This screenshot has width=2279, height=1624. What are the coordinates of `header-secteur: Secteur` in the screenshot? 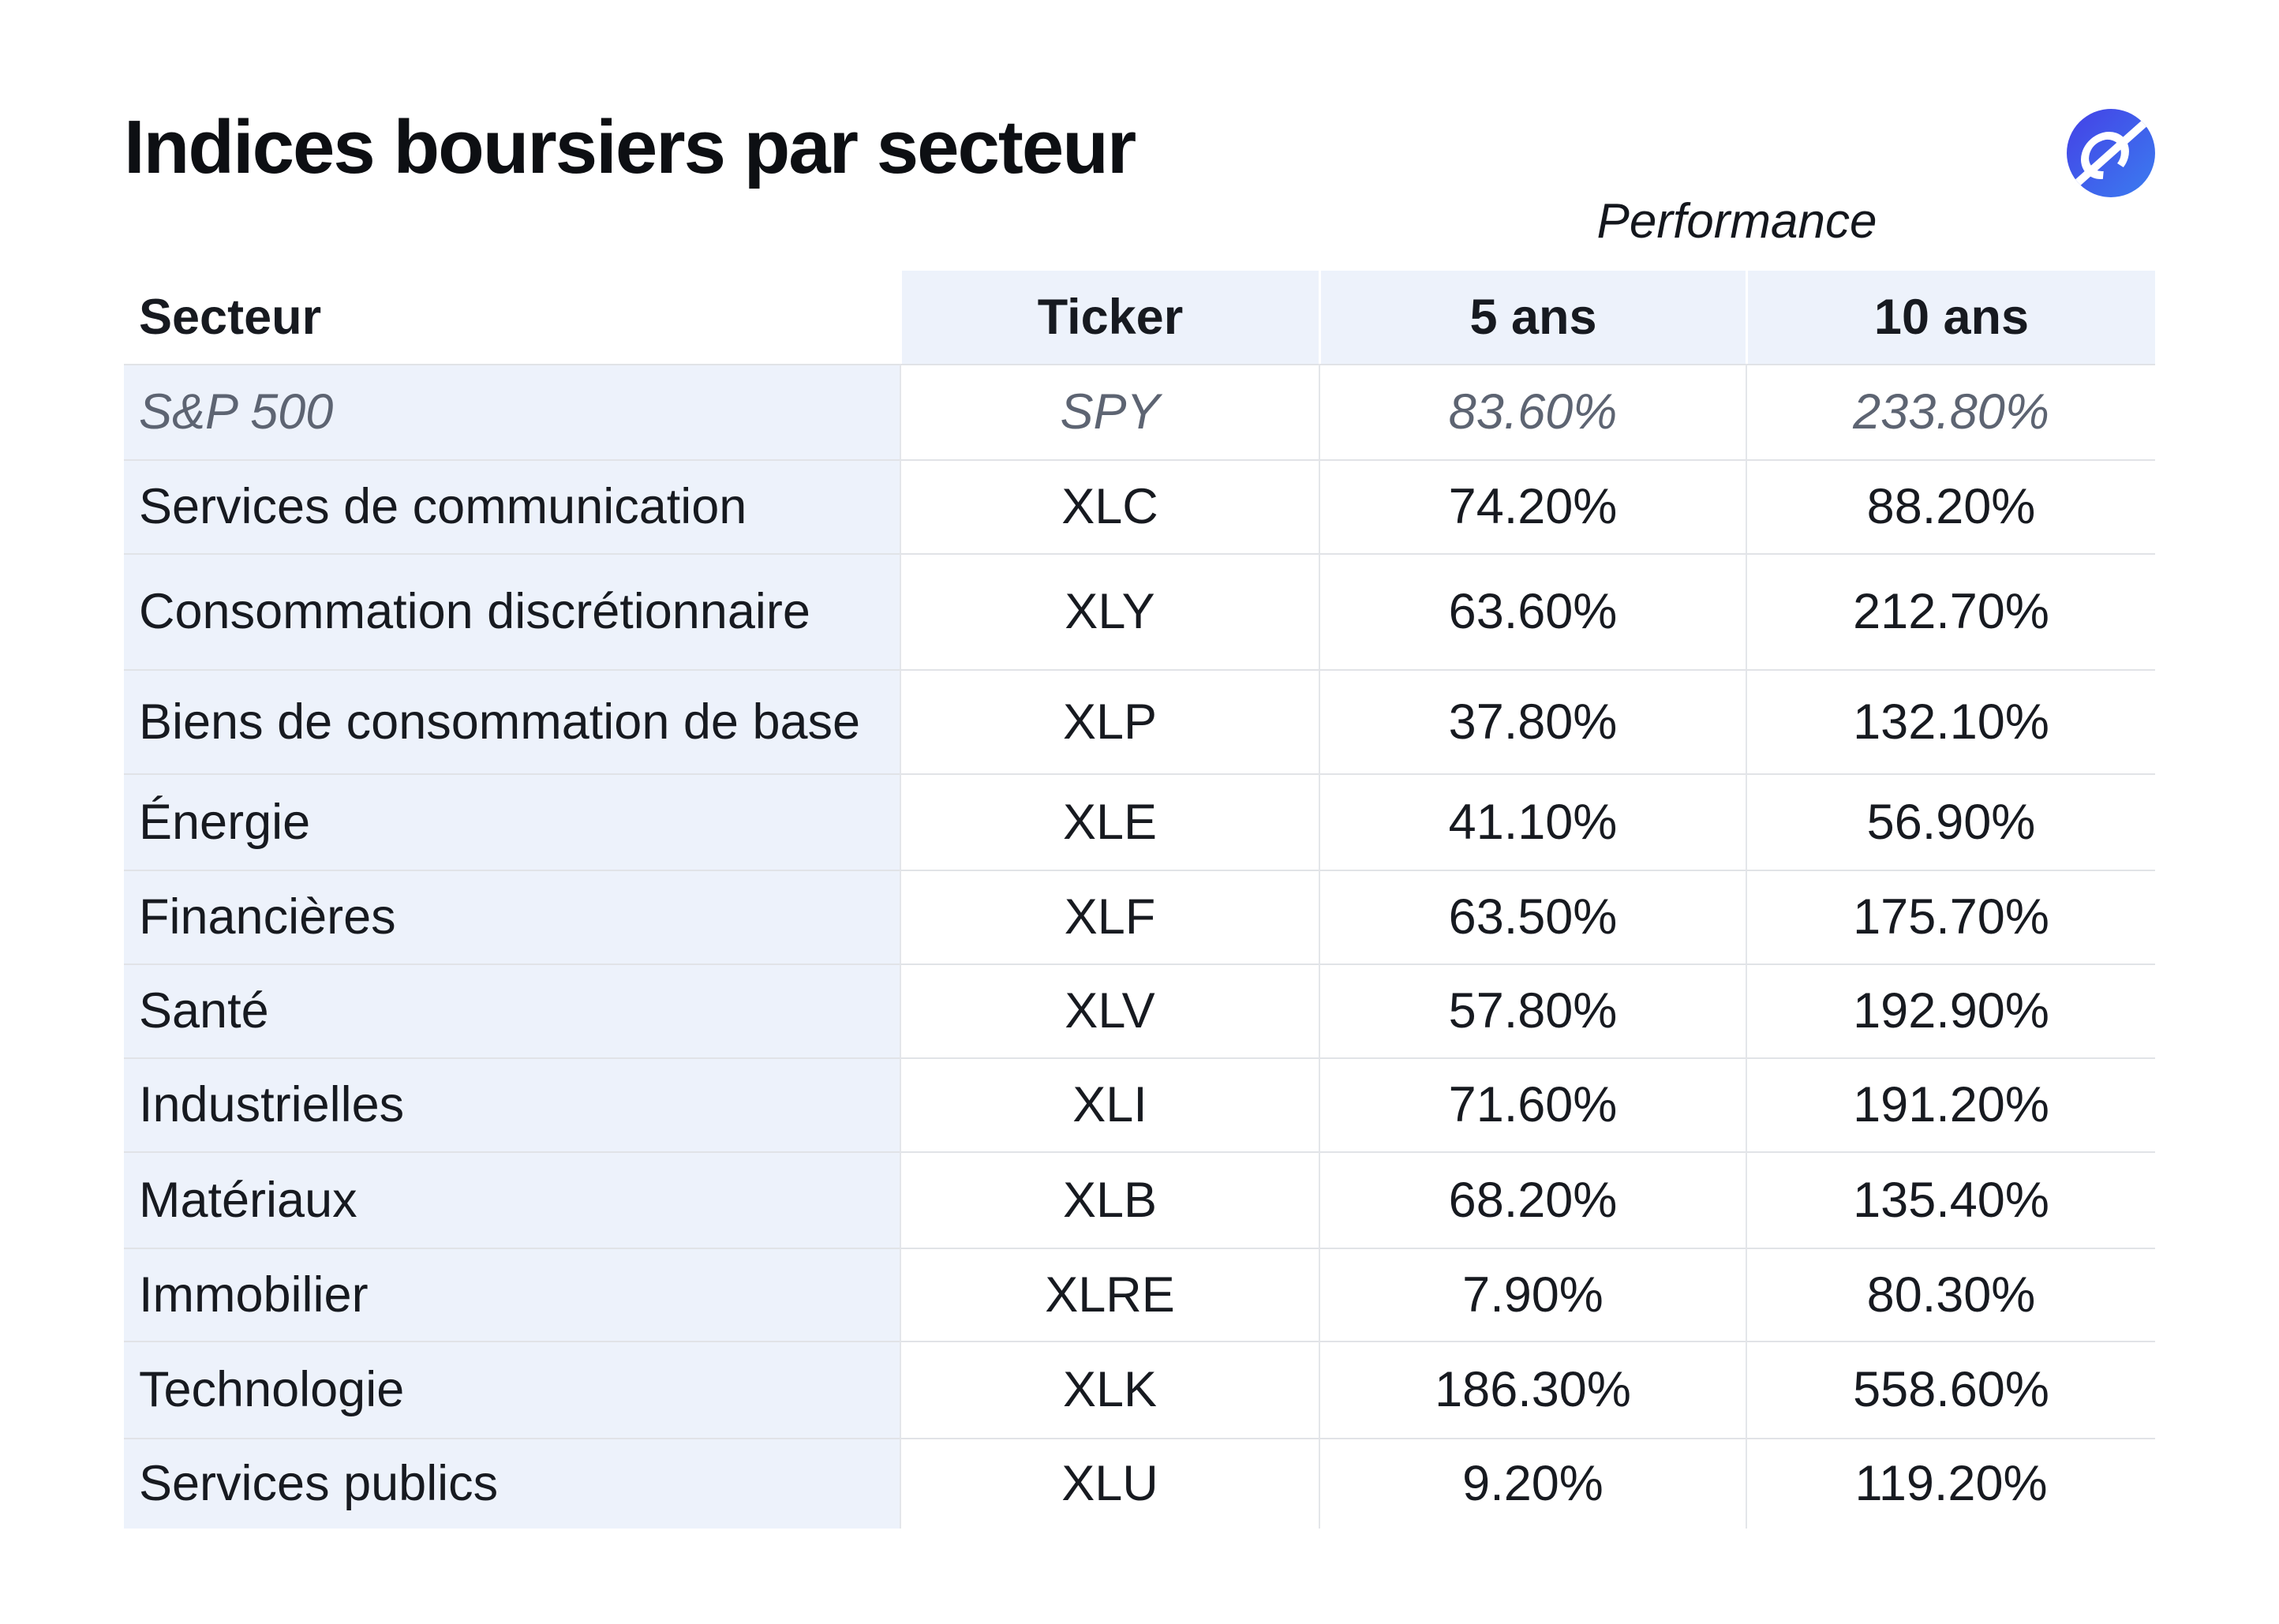 It's located at (512, 317).